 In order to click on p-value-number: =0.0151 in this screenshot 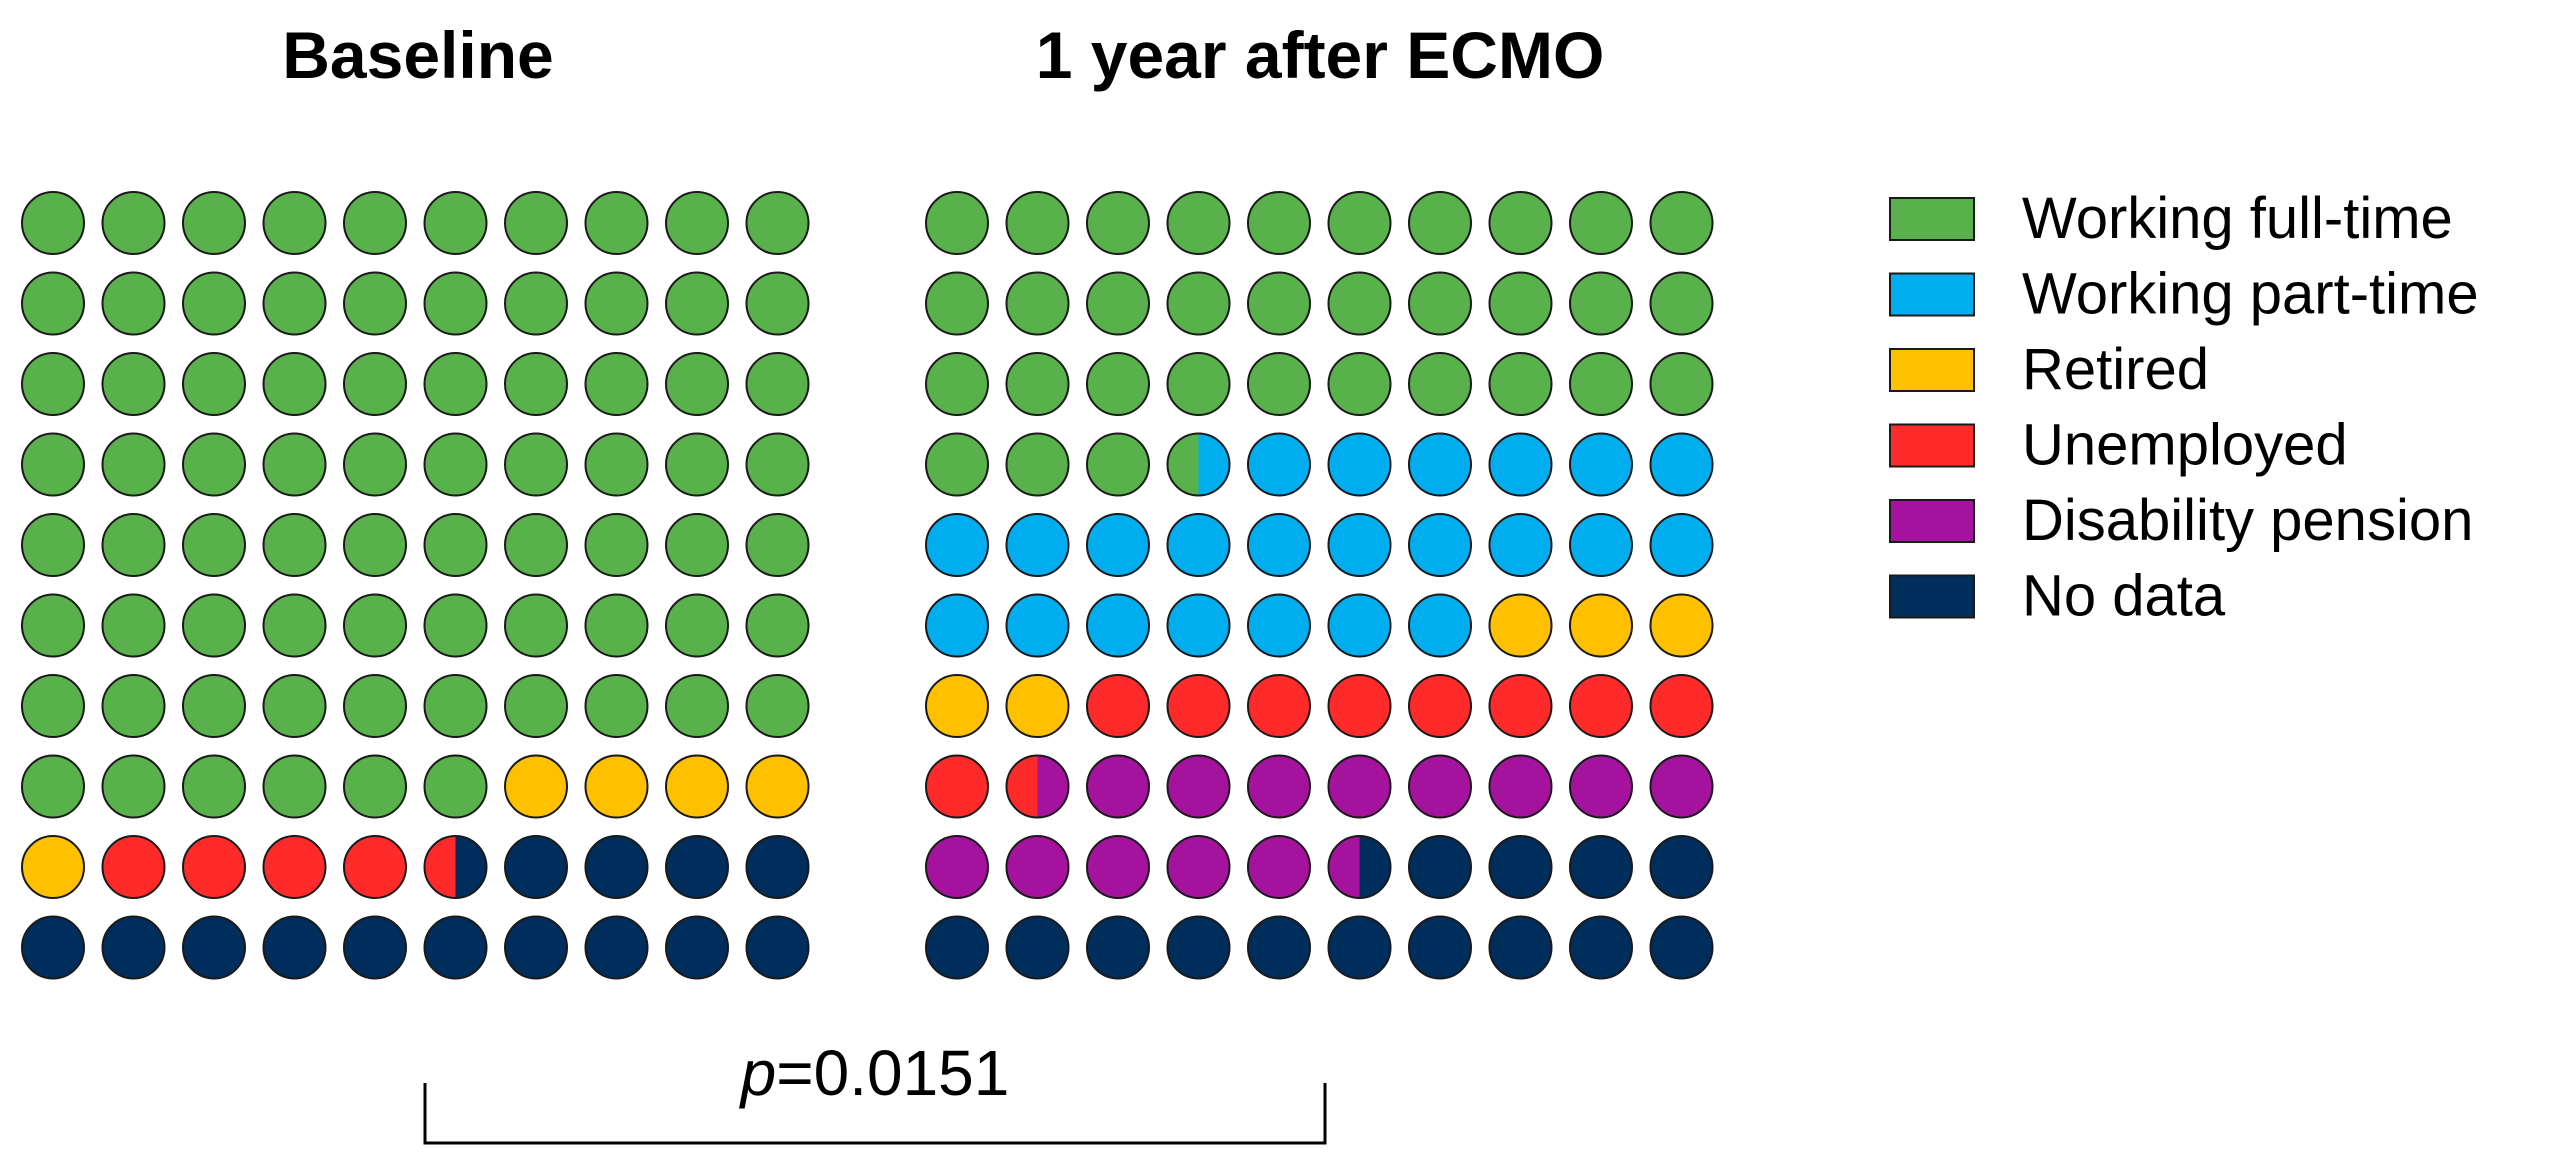, I will do `click(892, 1073)`.